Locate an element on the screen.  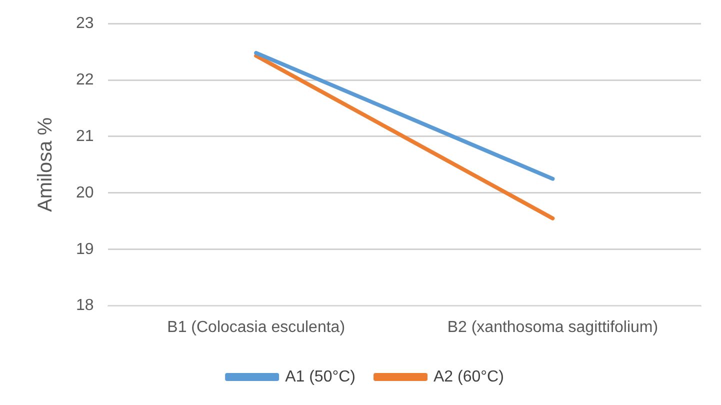
x-tick-label: B1 (Colocasia esculenta) is located at coordinates (256, 327).